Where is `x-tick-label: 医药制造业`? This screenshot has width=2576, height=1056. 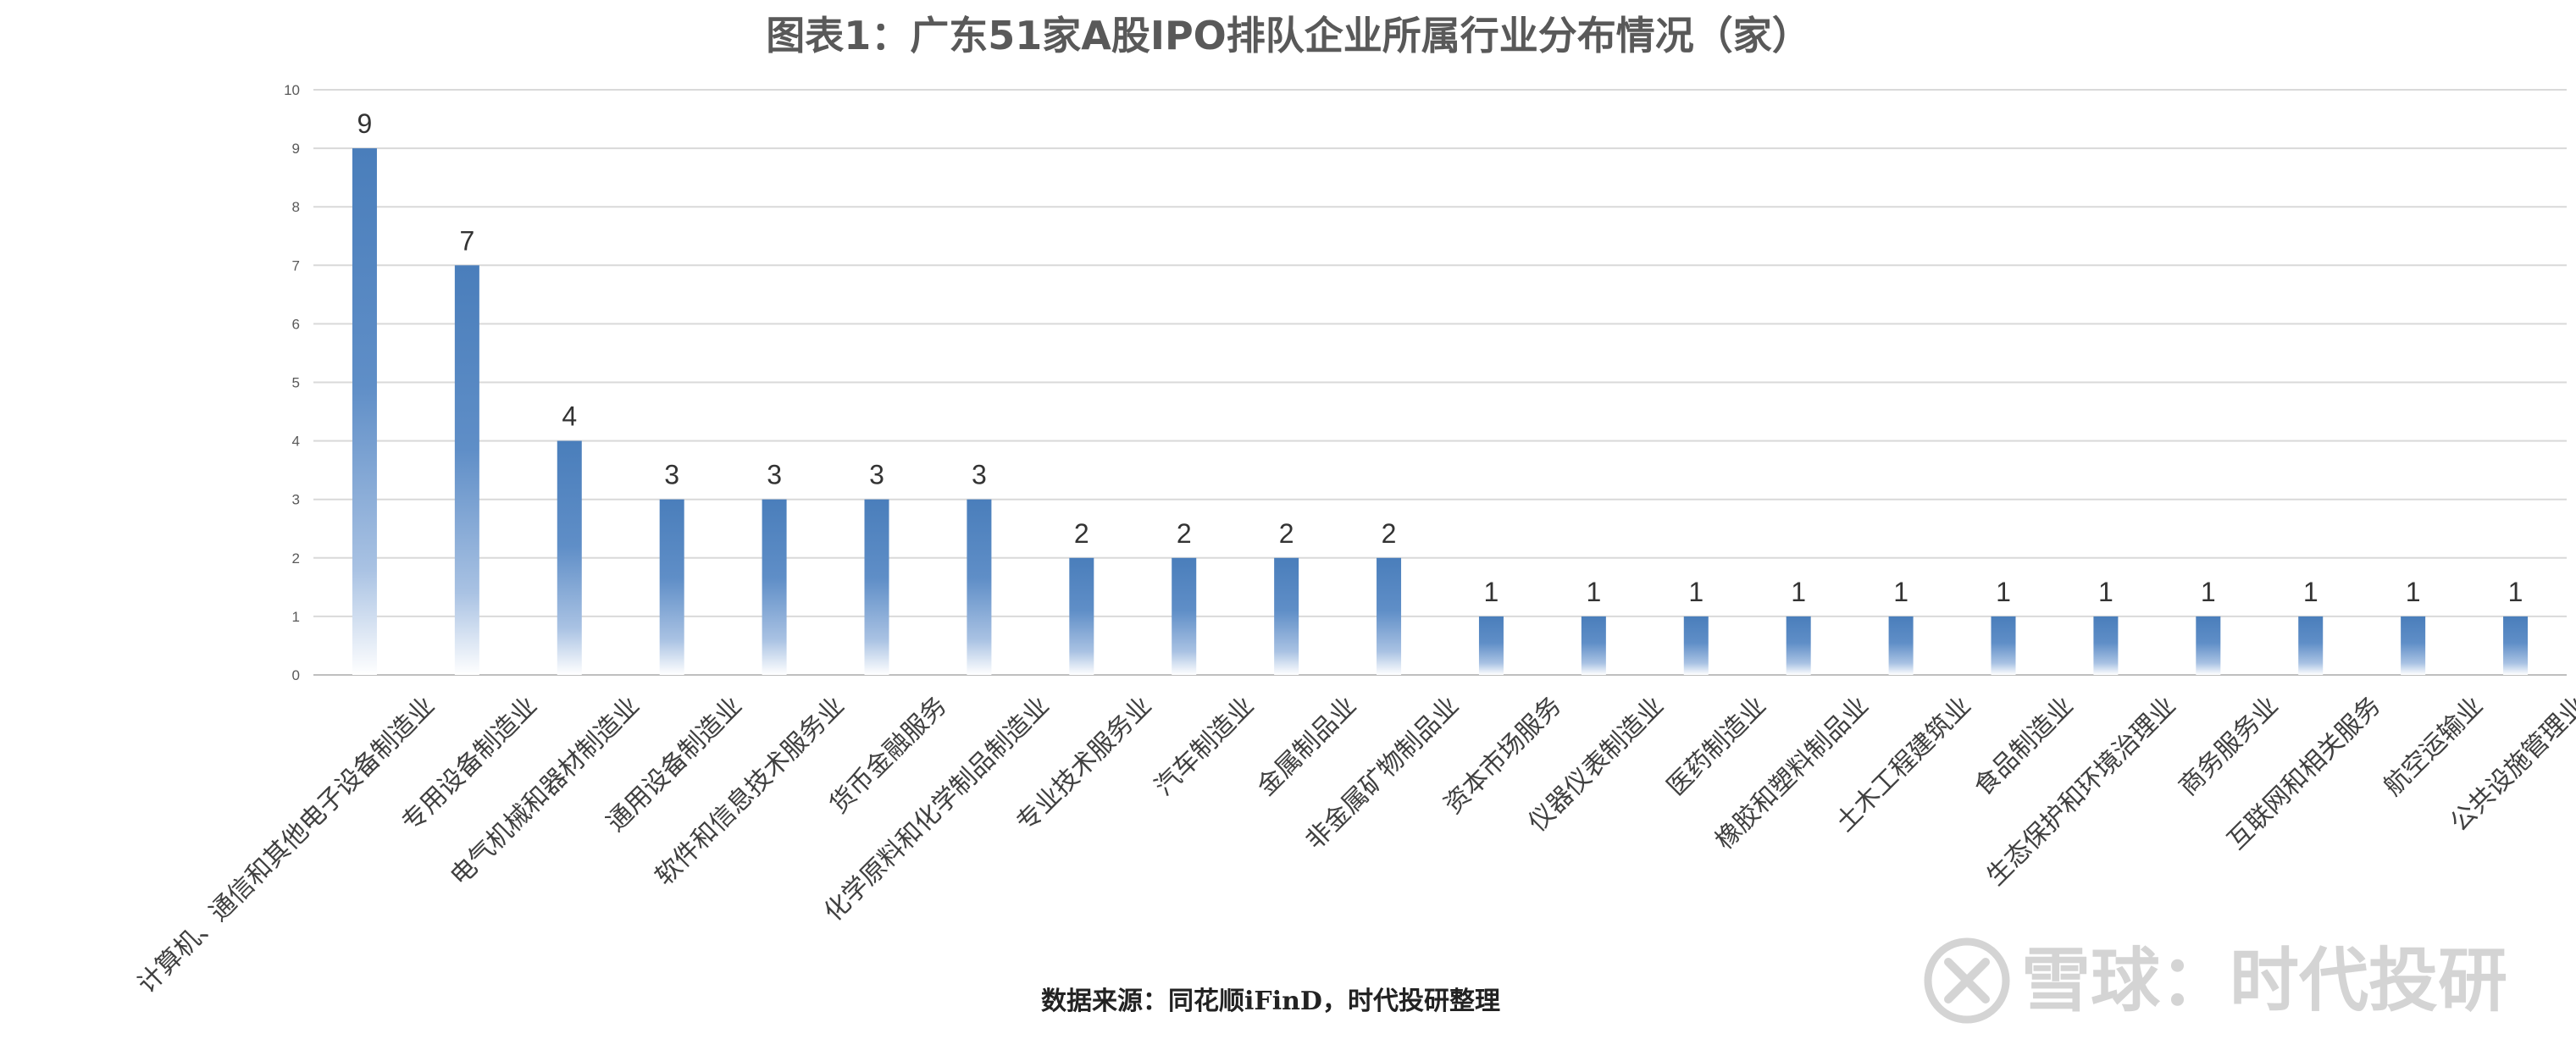
x-tick-label: 医药制造业 is located at coordinates (1716, 746).